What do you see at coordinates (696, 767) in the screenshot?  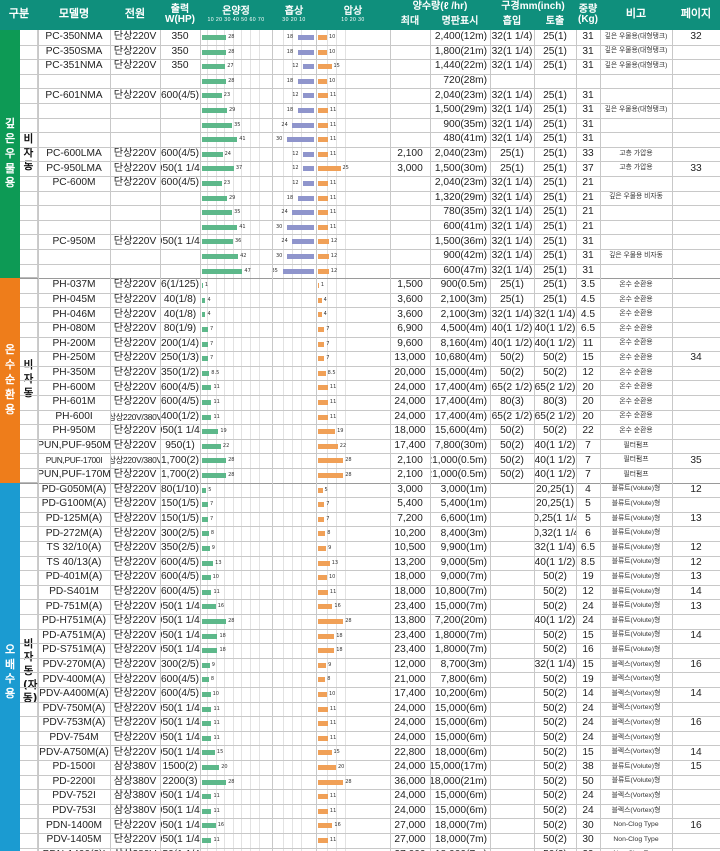 I see `cell-page: 15` at bounding box center [696, 767].